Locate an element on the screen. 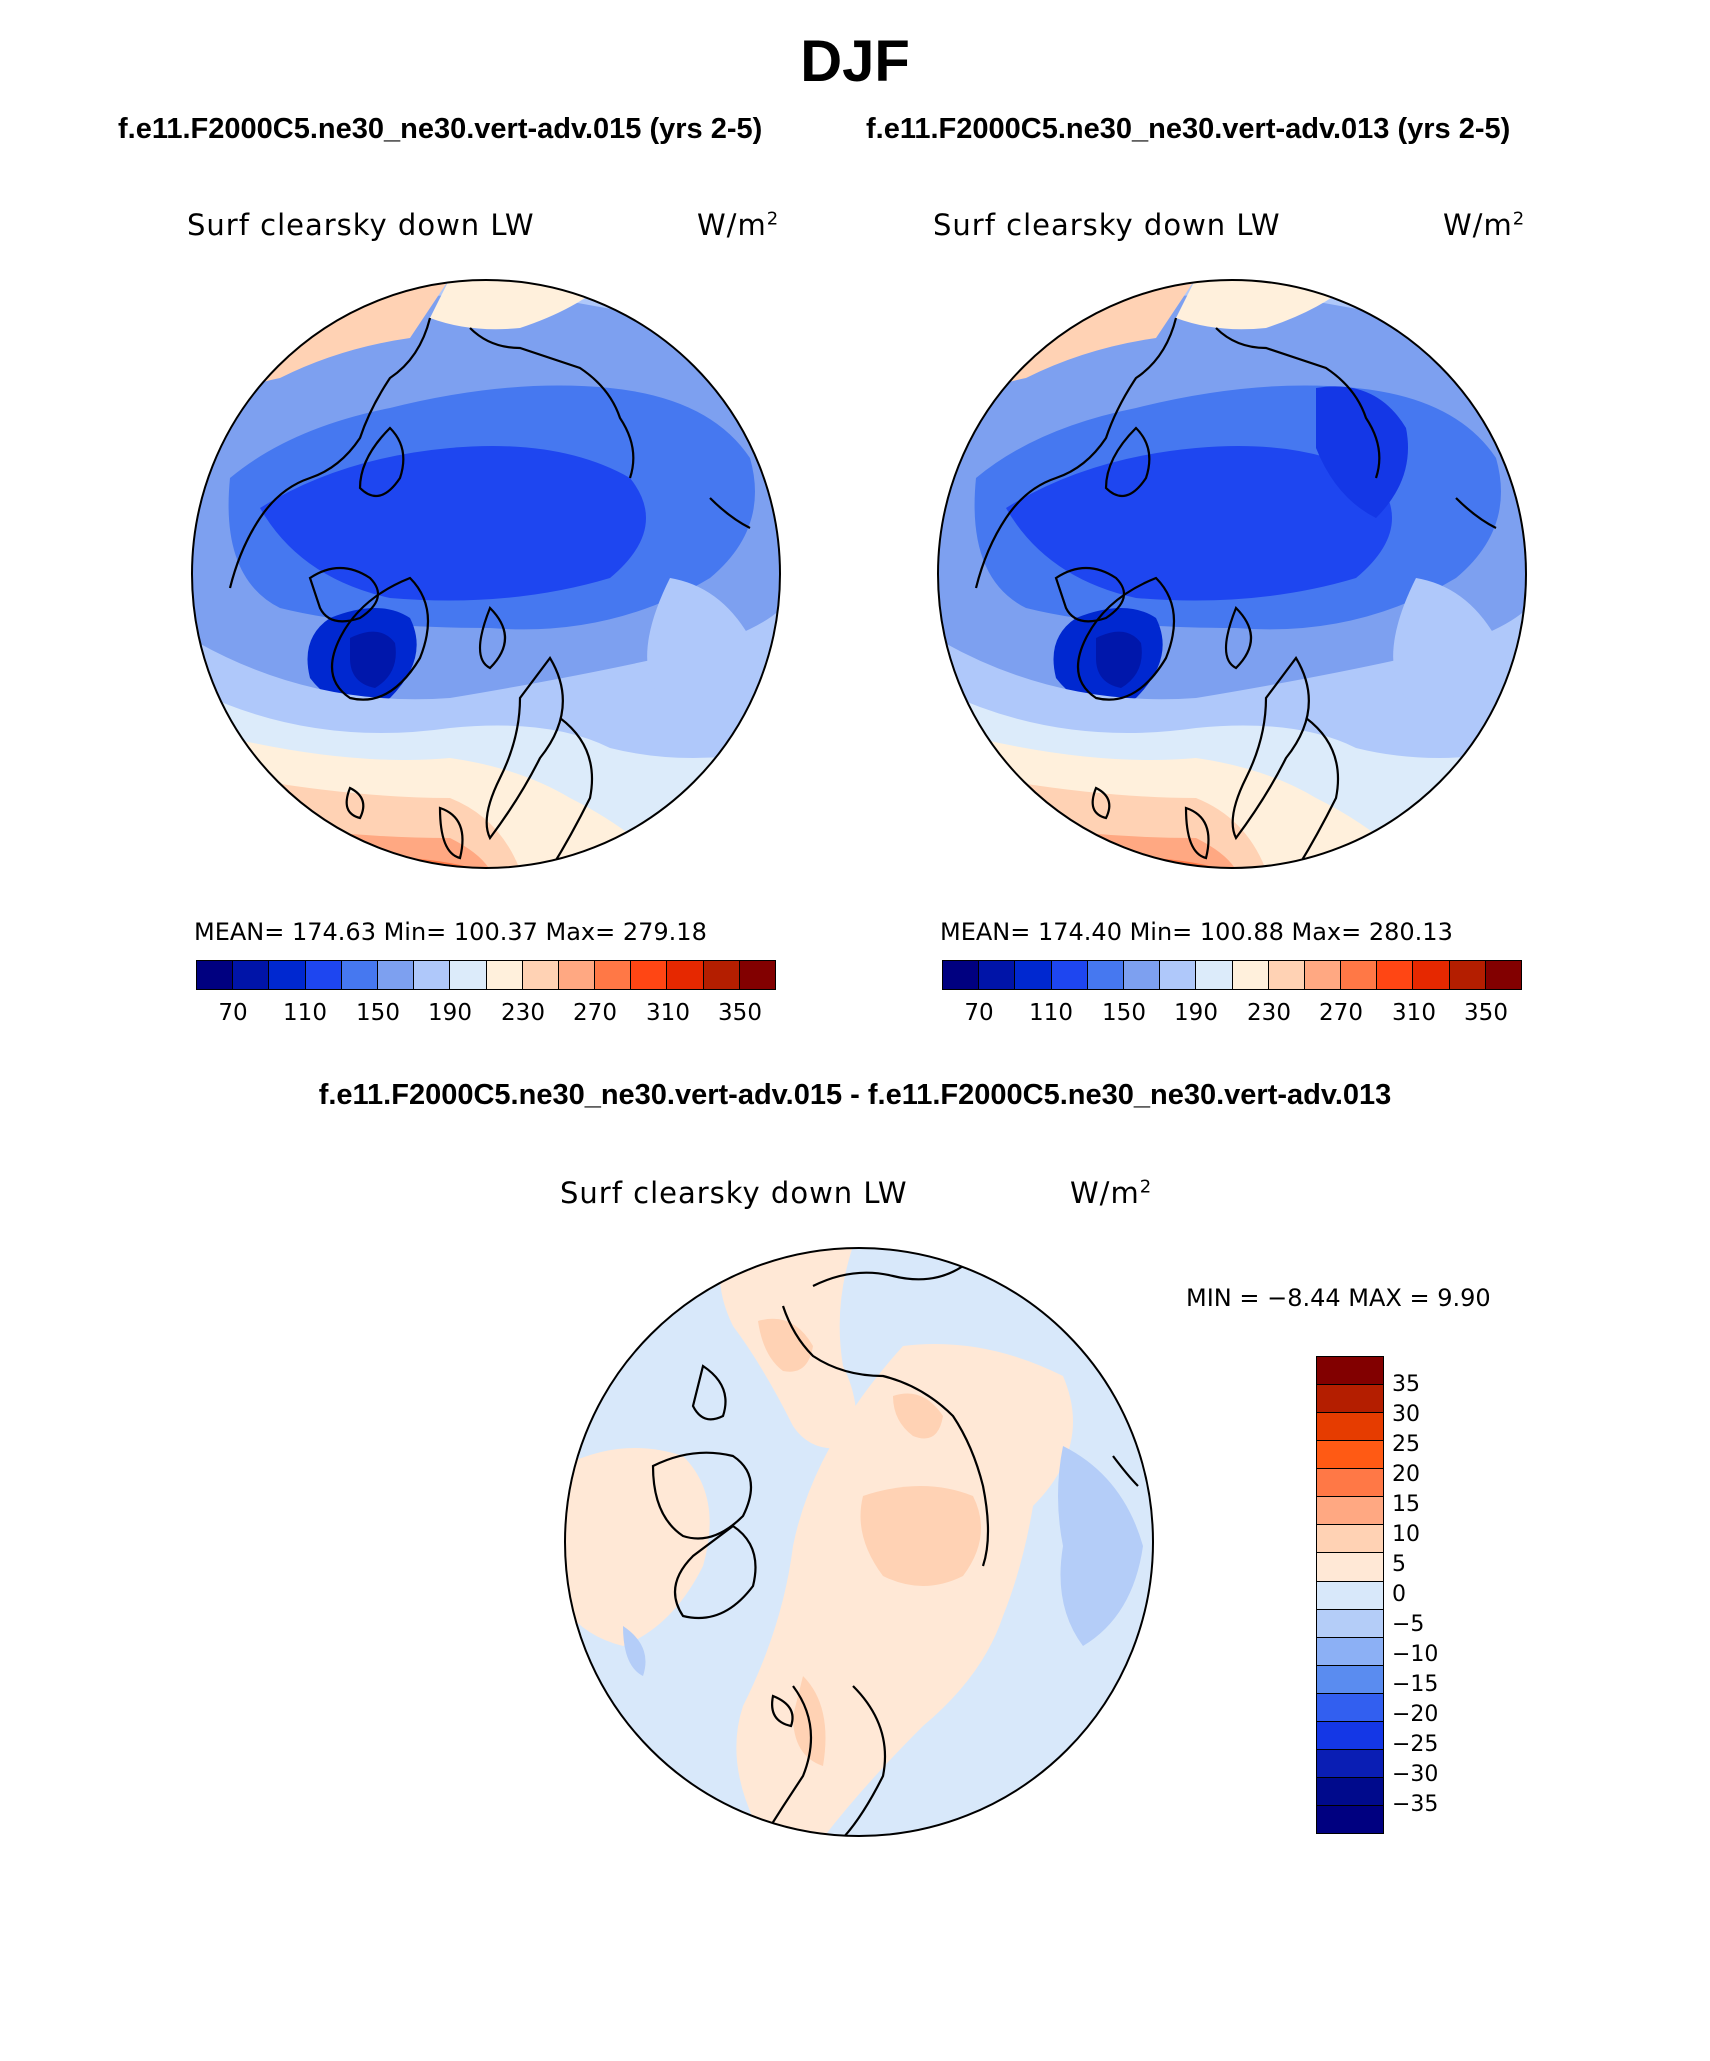  case2-stats: MEAN= 174.40 Min= 100.88 Max= 280.13 is located at coordinates (1196, 932).